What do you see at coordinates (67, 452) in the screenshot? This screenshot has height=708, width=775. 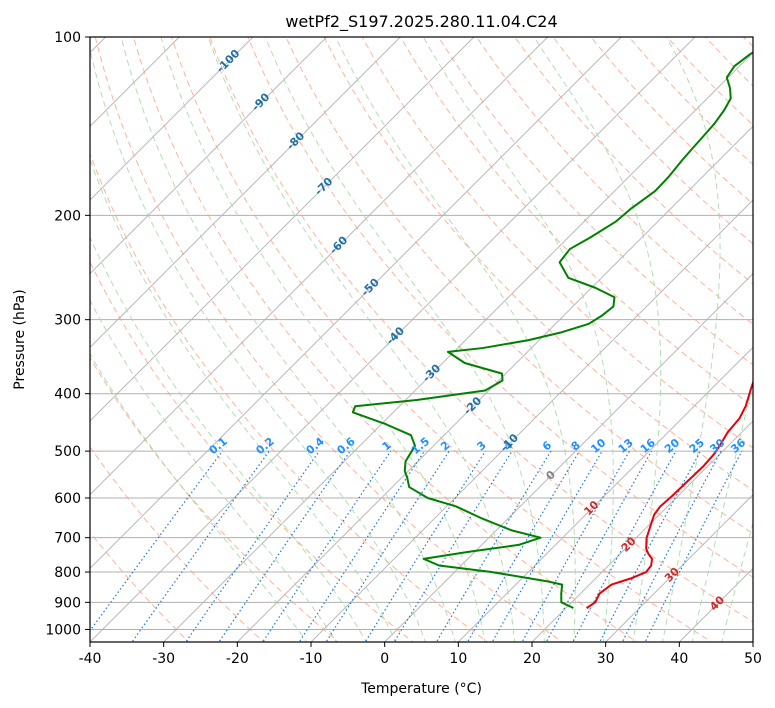 I see `y-tick-label: 500` at bounding box center [67, 452].